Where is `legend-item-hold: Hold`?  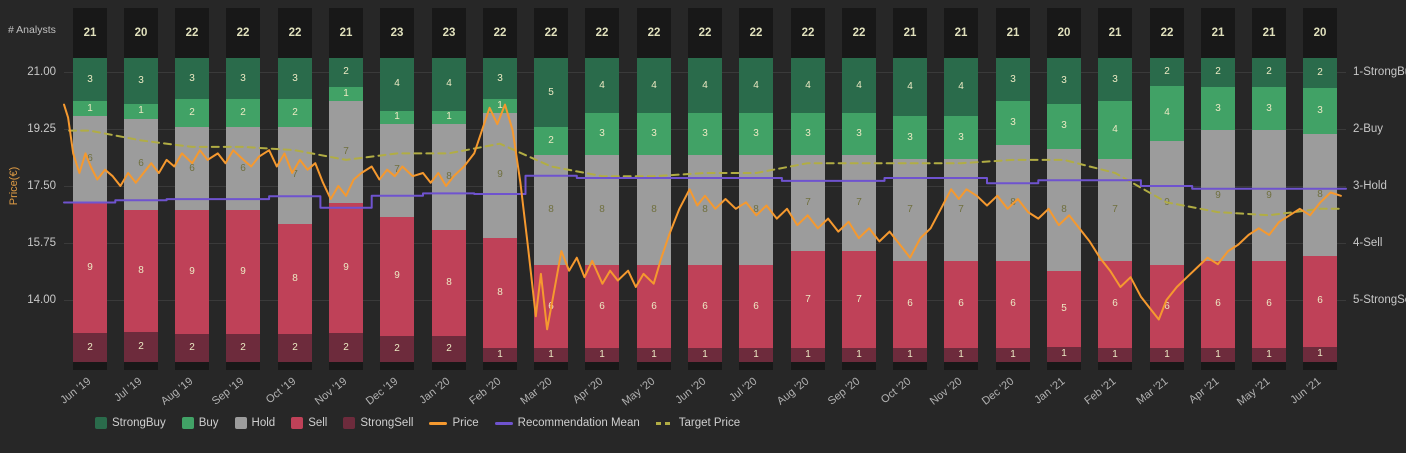
legend-item-hold: Hold is located at coordinates (254, 423).